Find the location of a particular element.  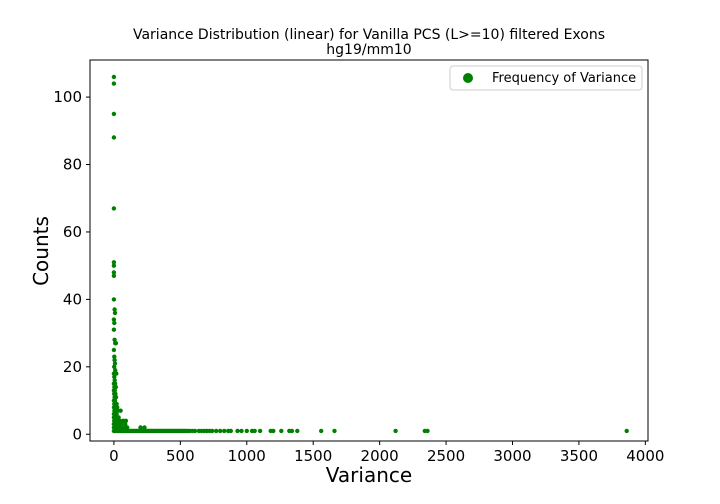

y-tick-label: 40 is located at coordinates (72, 299).